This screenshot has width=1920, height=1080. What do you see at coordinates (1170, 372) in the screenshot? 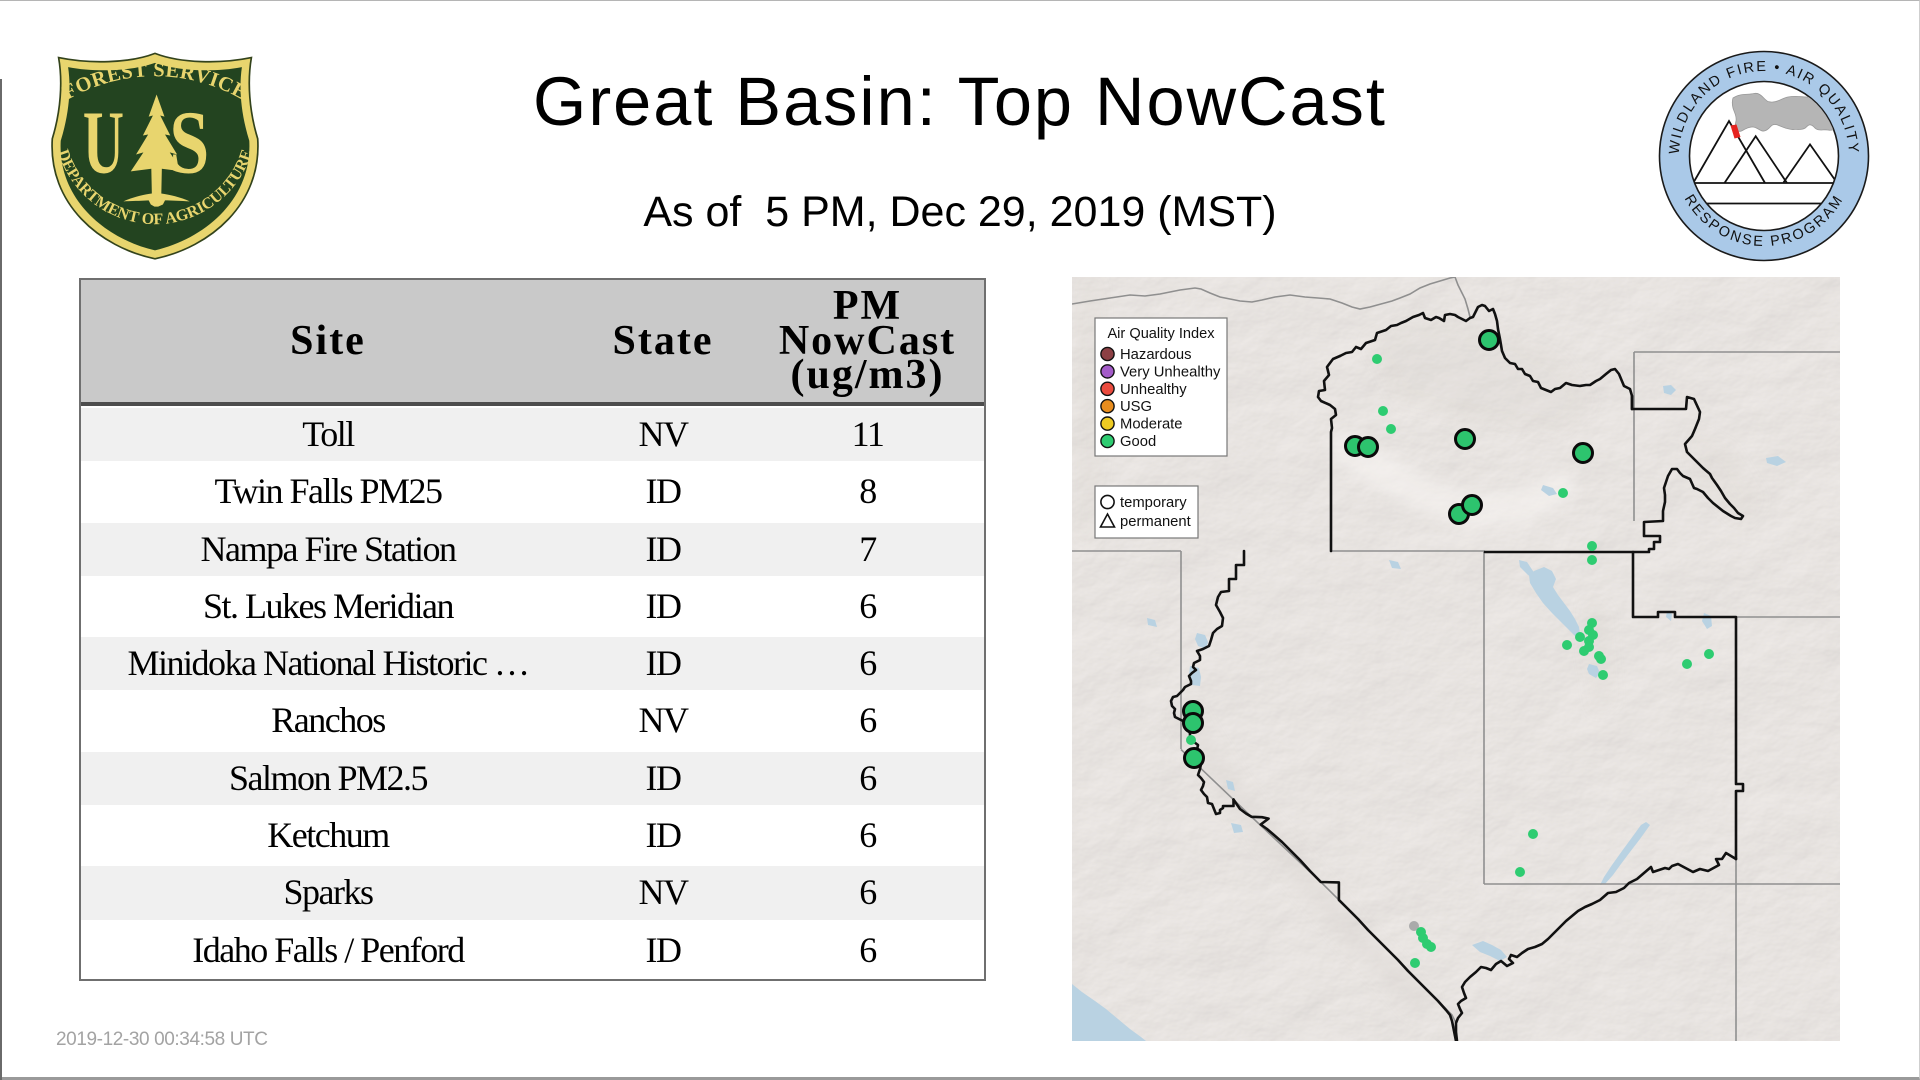
I see `svg-text: Very Unhealthy` at bounding box center [1170, 372].